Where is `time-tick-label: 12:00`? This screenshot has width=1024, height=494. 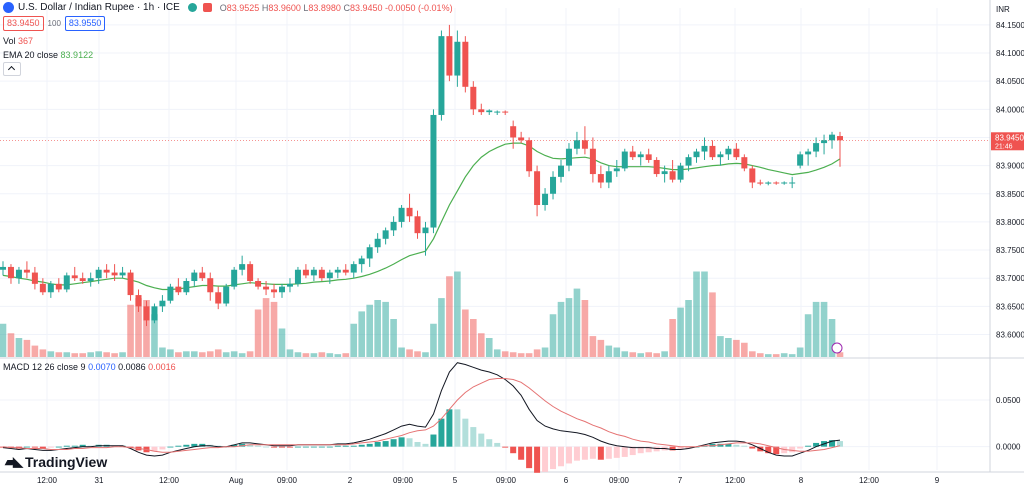
time-tick-label: 12:00 is located at coordinates (735, 480).